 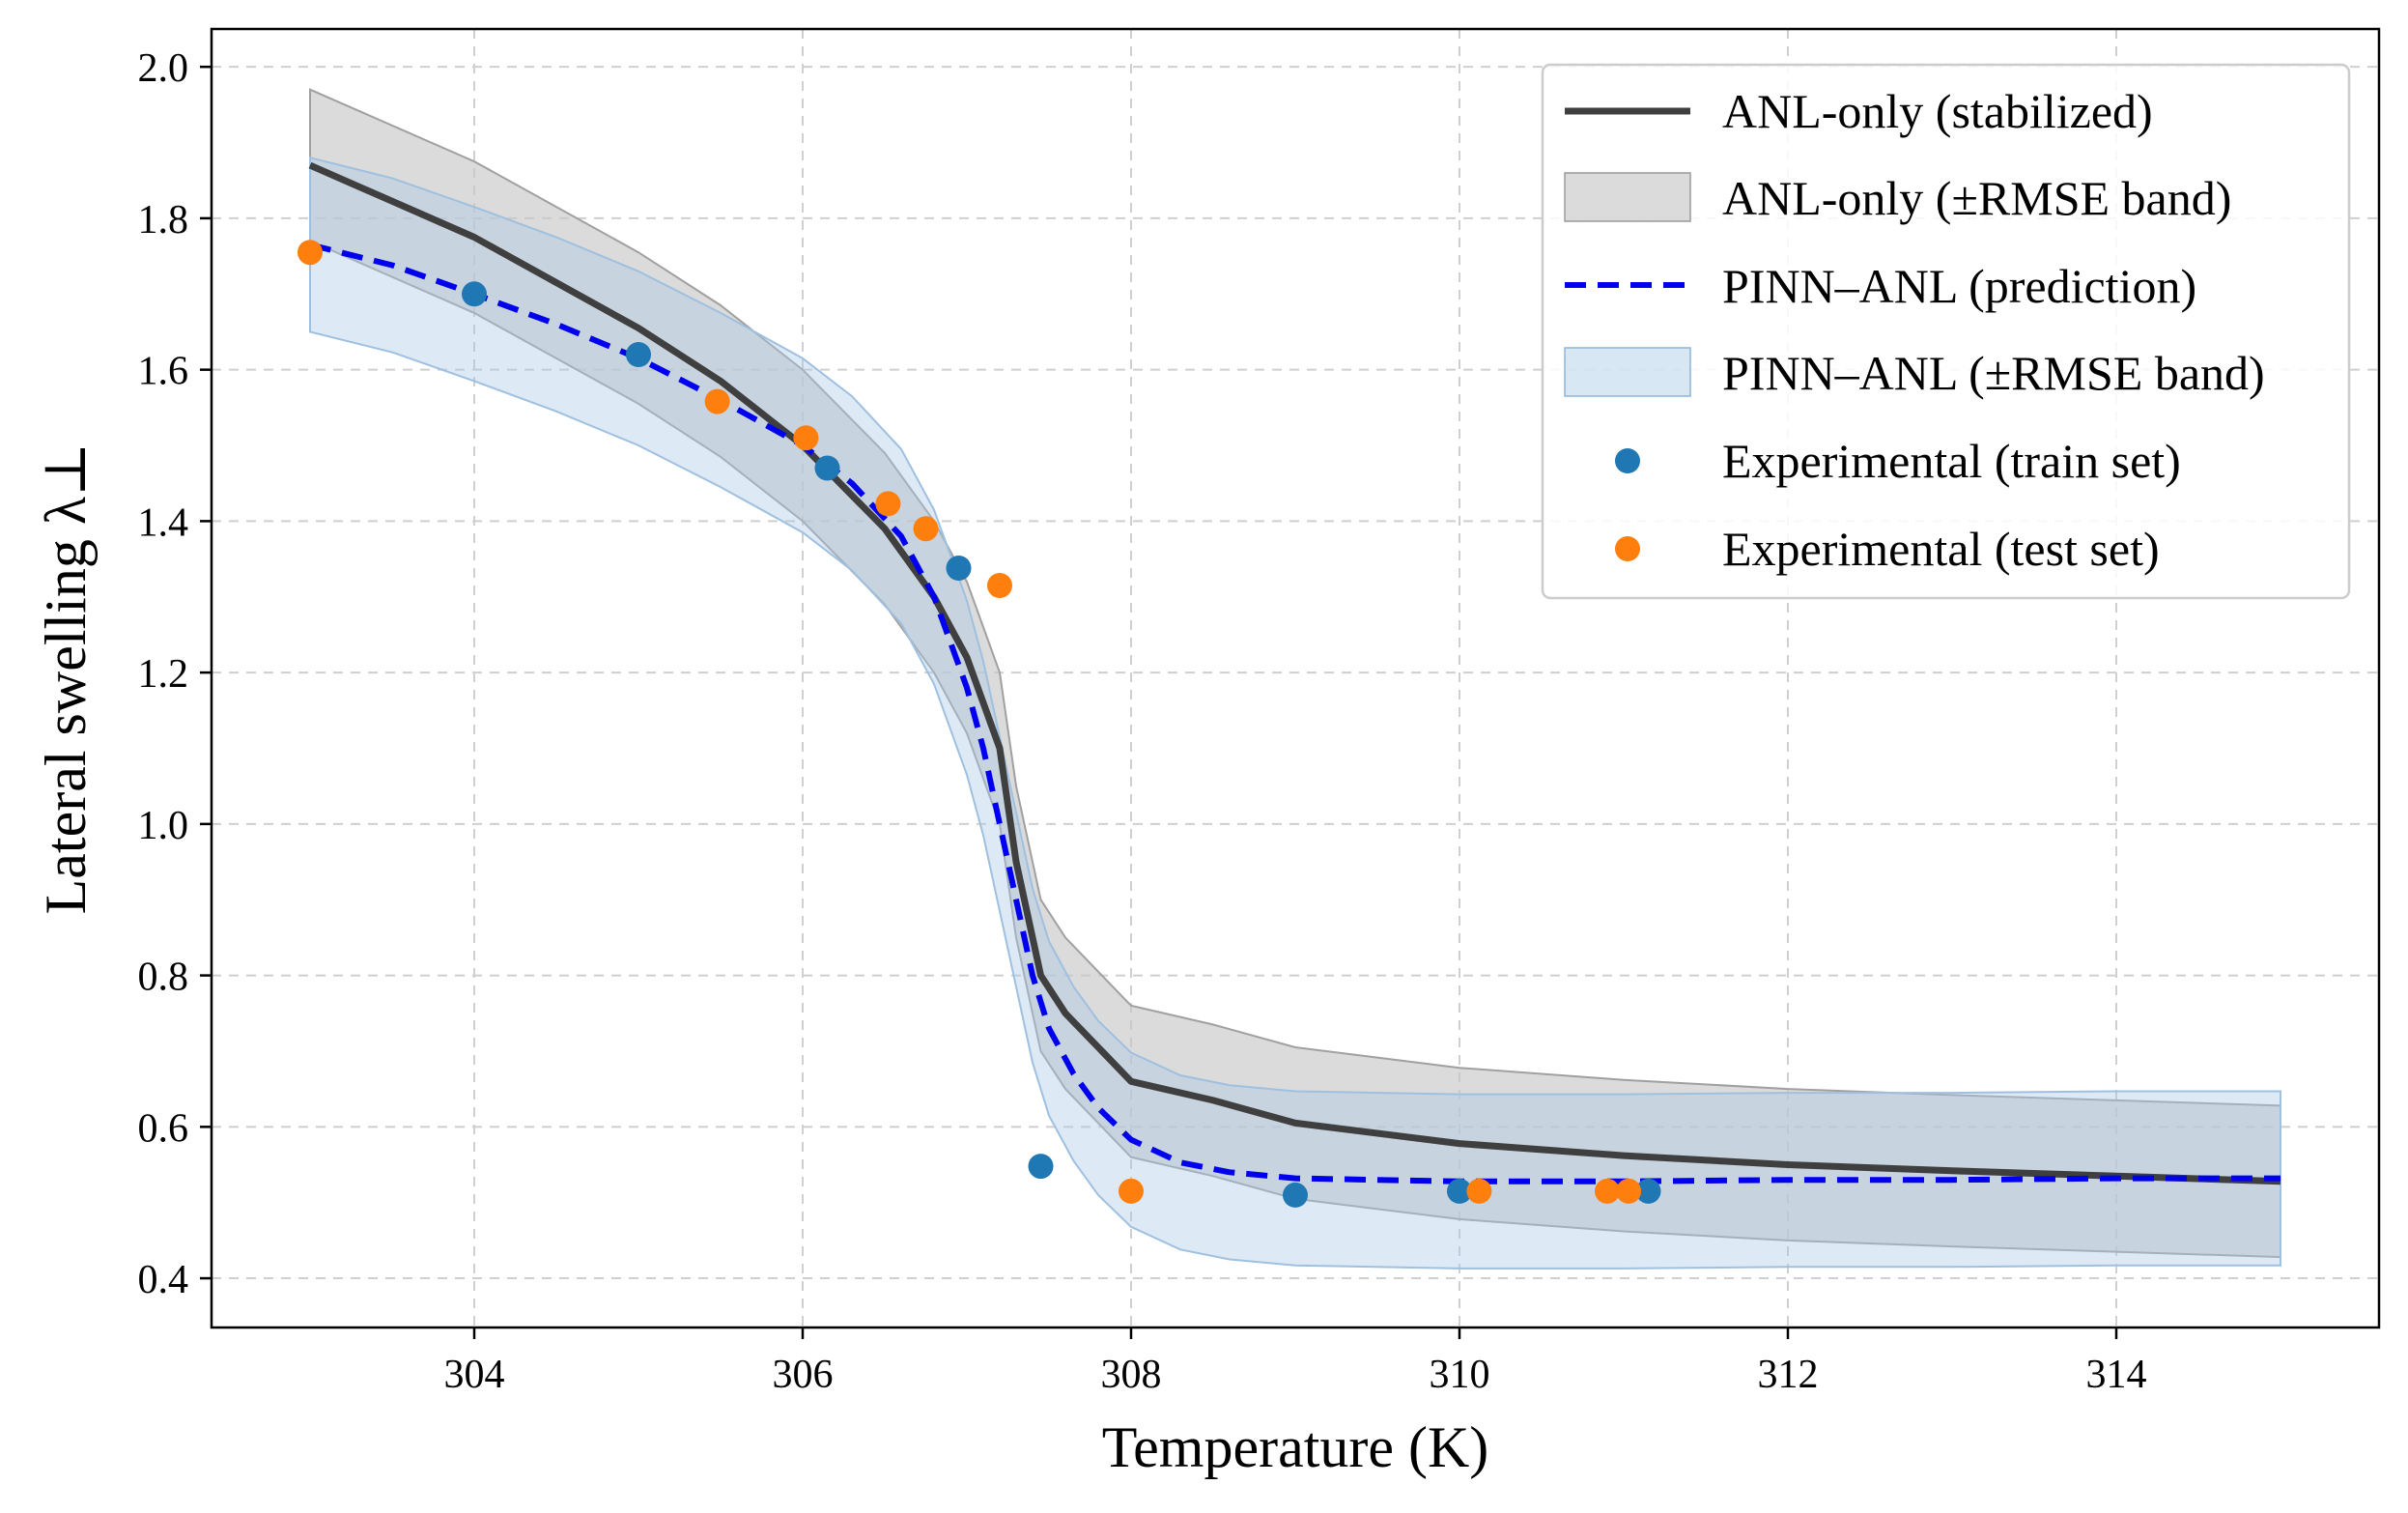 What do you see at coordinates (1131, 1375) in the screenshot?
I see `x-tick-label: 308` at bounding box center [1131, 1375].